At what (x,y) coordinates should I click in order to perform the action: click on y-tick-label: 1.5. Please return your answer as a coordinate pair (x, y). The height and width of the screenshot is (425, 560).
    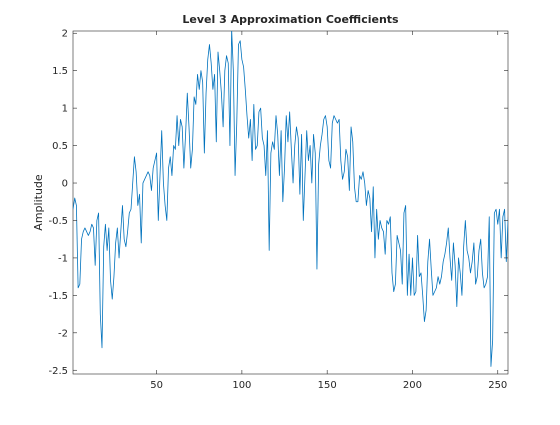
    Looking at the image, I should click on (60, 71).